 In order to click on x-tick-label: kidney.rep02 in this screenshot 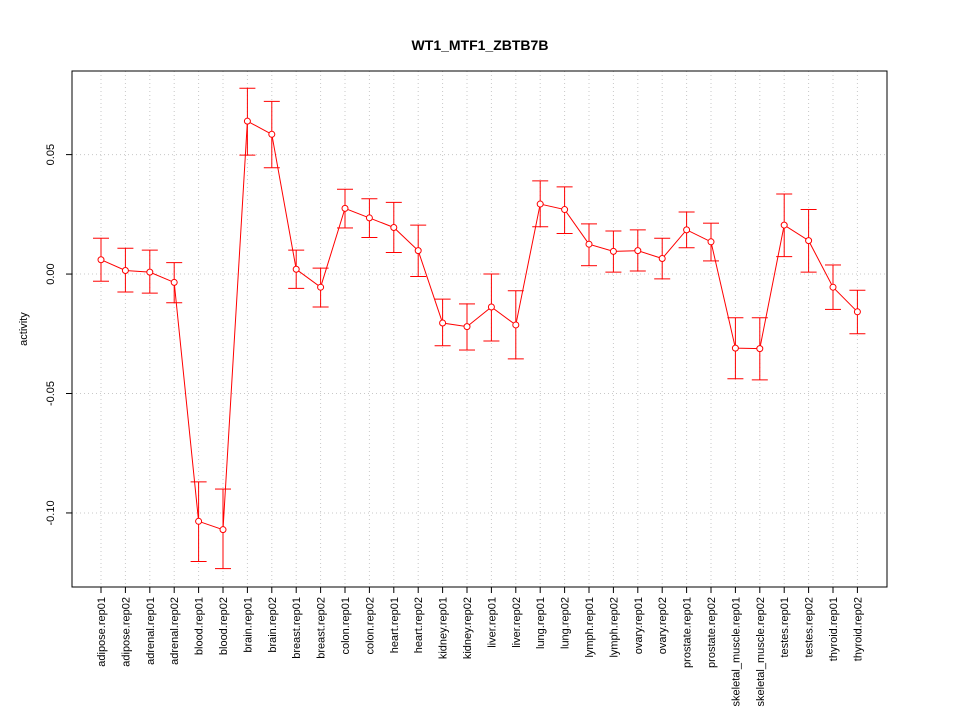, I will do `click(468, 628)`.